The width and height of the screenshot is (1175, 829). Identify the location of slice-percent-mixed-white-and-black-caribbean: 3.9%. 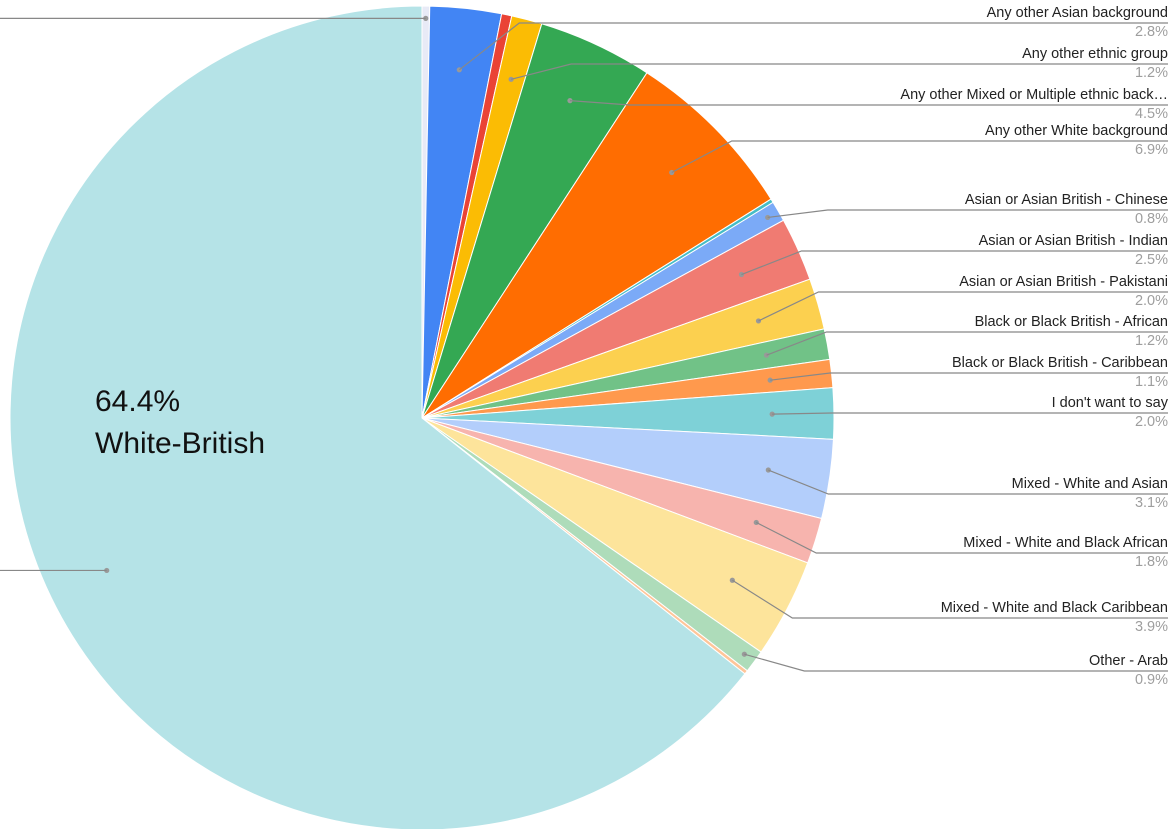
(1151, 627).